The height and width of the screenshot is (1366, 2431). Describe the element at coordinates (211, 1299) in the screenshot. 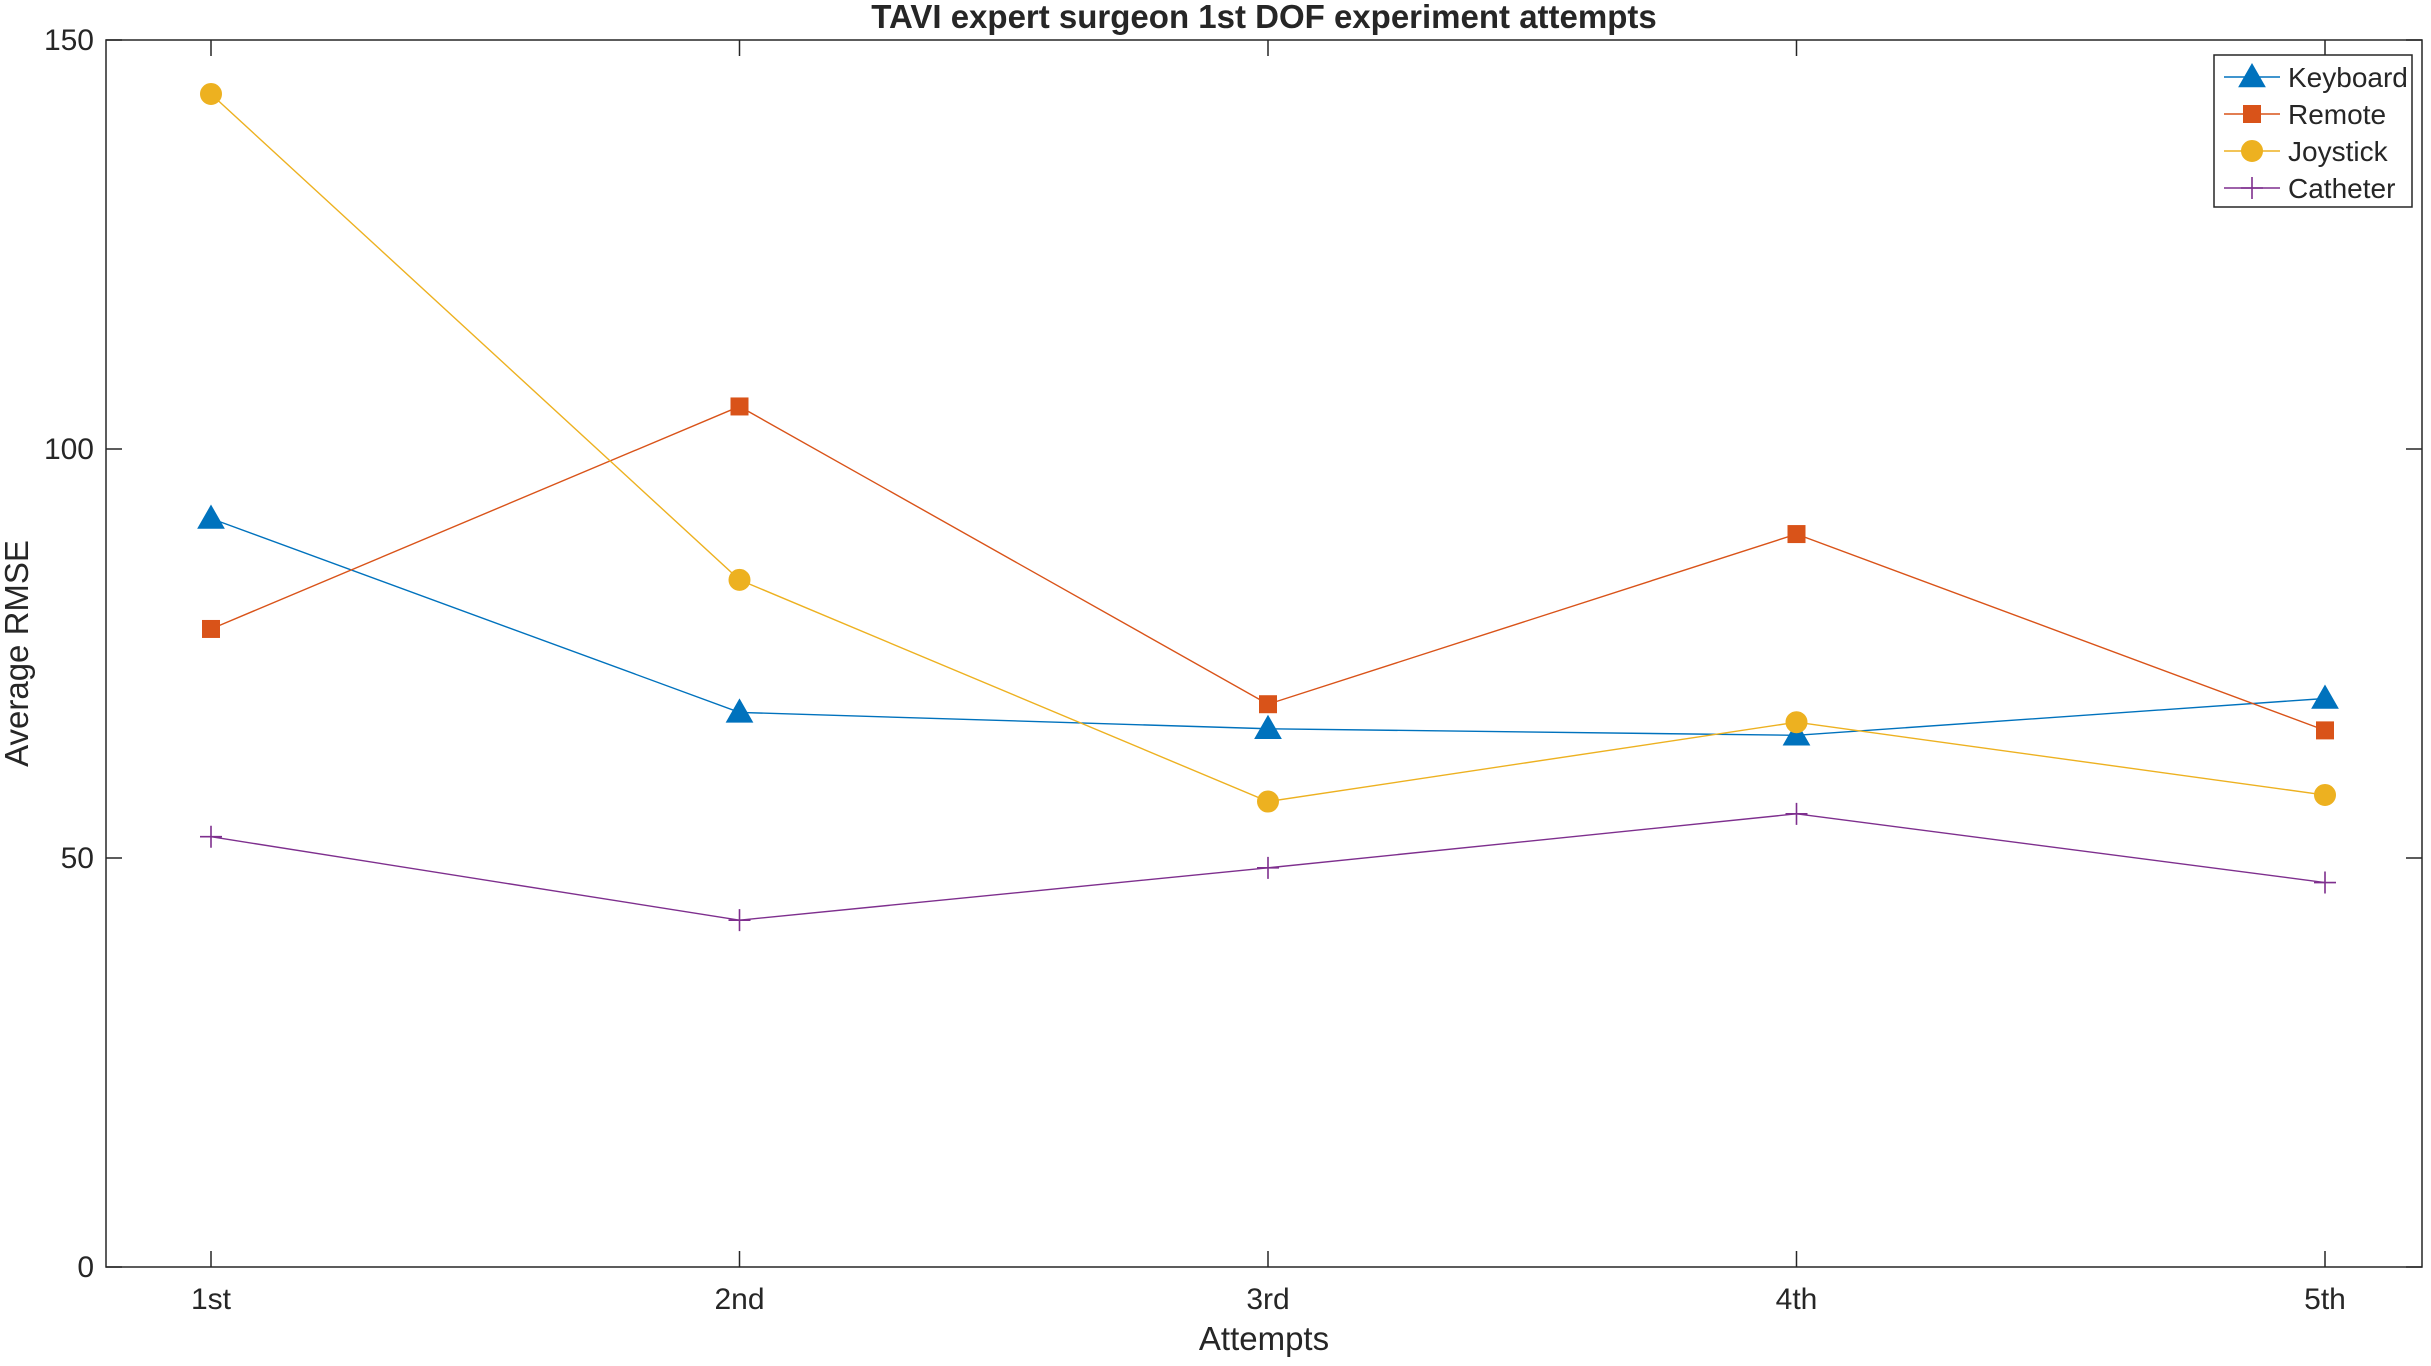

I see `x-tick-label: 1st` at that location.